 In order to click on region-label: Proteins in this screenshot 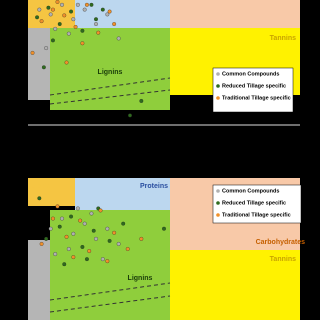, I will do `click(154, 186)`.